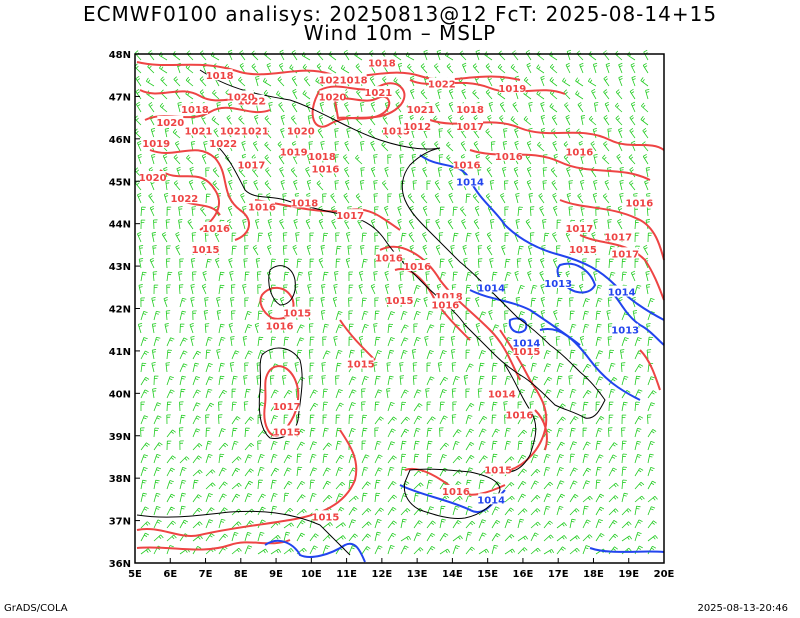 The width and height of the screenshot is (800, 618). What do you see at coordinates (243, 533) in the screenshot?
I see `coastline-north-africa` at bounding box center [243, 533].